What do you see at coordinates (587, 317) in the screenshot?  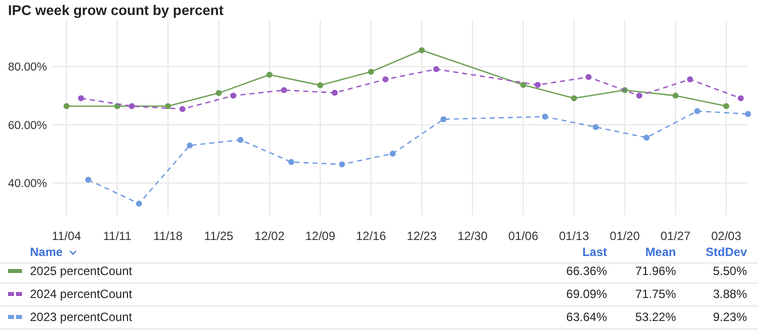 I see `text: 63.64%` at bounding box center [587, 317].